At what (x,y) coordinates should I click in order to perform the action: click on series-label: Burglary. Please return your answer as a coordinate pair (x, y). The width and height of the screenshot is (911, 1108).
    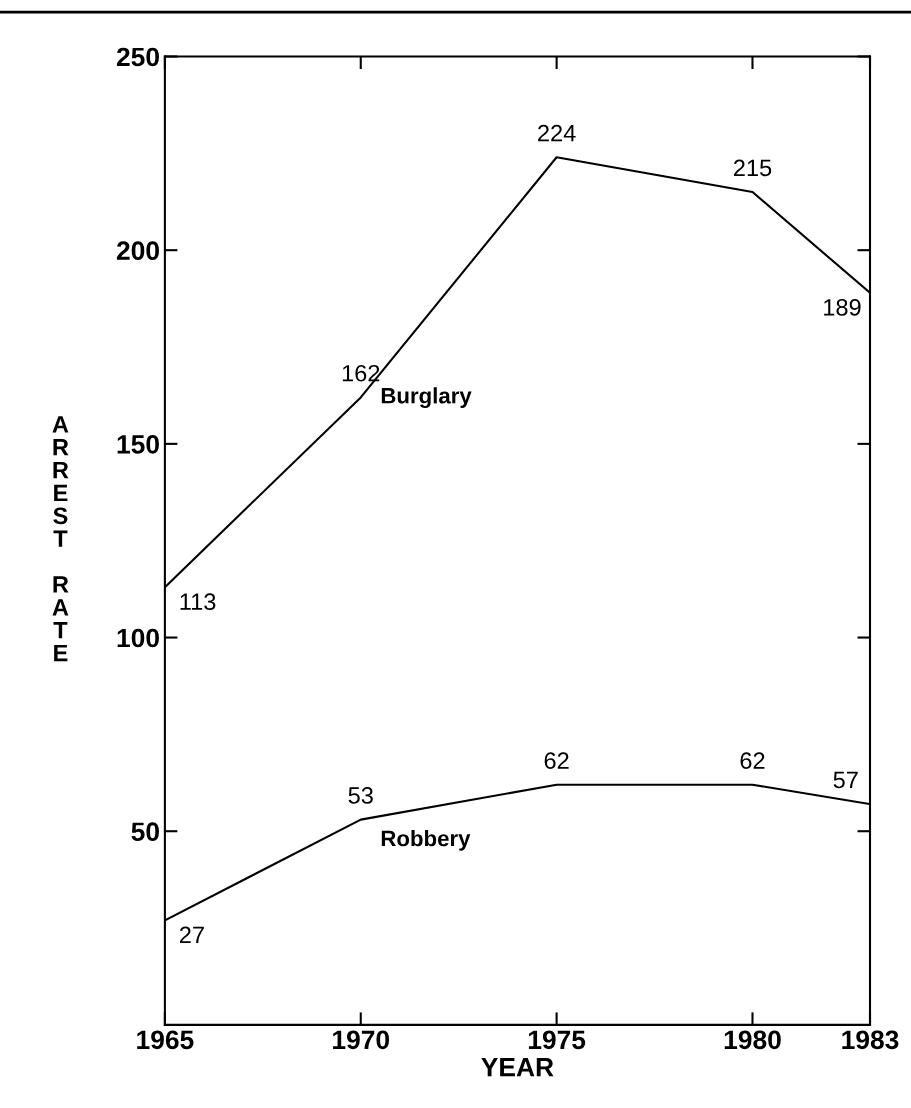
    Looking at the image, I should click on (426, 398).